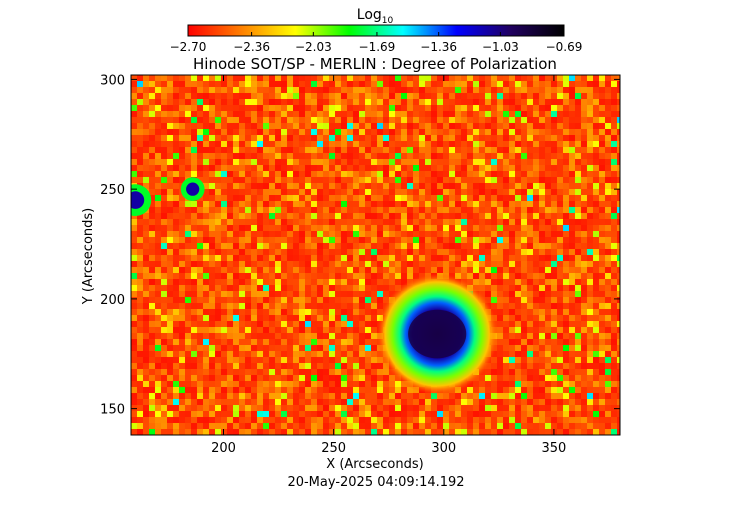 This screenshot has height=512, width=750. Describe the element at coordinates (223, 448) in the screenshot. I see `x-tick-label: 200` at that location.